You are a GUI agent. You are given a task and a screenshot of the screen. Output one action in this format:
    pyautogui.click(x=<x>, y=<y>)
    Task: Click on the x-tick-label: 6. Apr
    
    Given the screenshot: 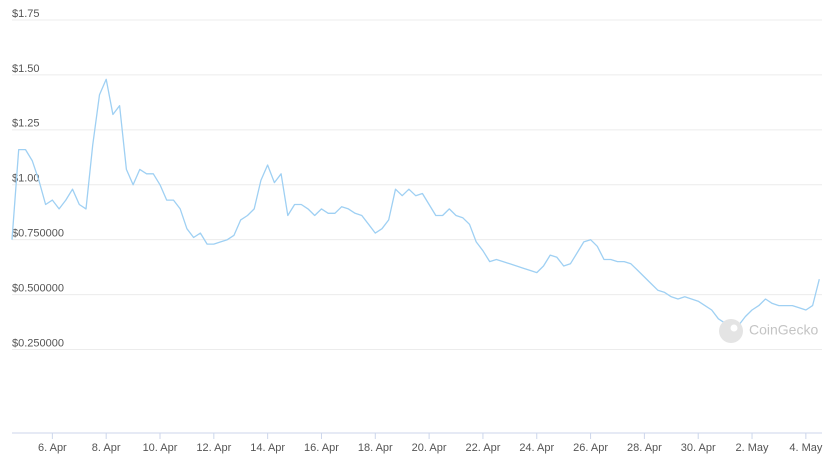 What is the action you would take?
    pyautogui.click(x=52, y=448)
    